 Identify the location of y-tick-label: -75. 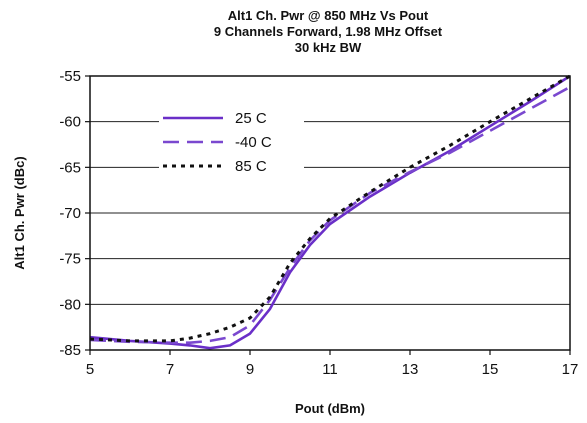
(70, 259).